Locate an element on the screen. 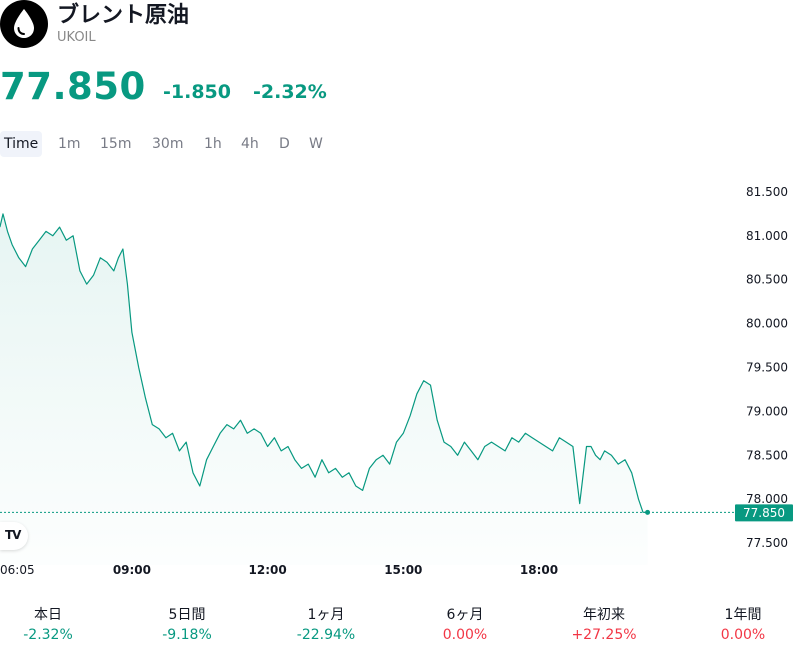 This screenshot has height=660, width=800. last-price: 77.850 is located at coordinates (73, 86).